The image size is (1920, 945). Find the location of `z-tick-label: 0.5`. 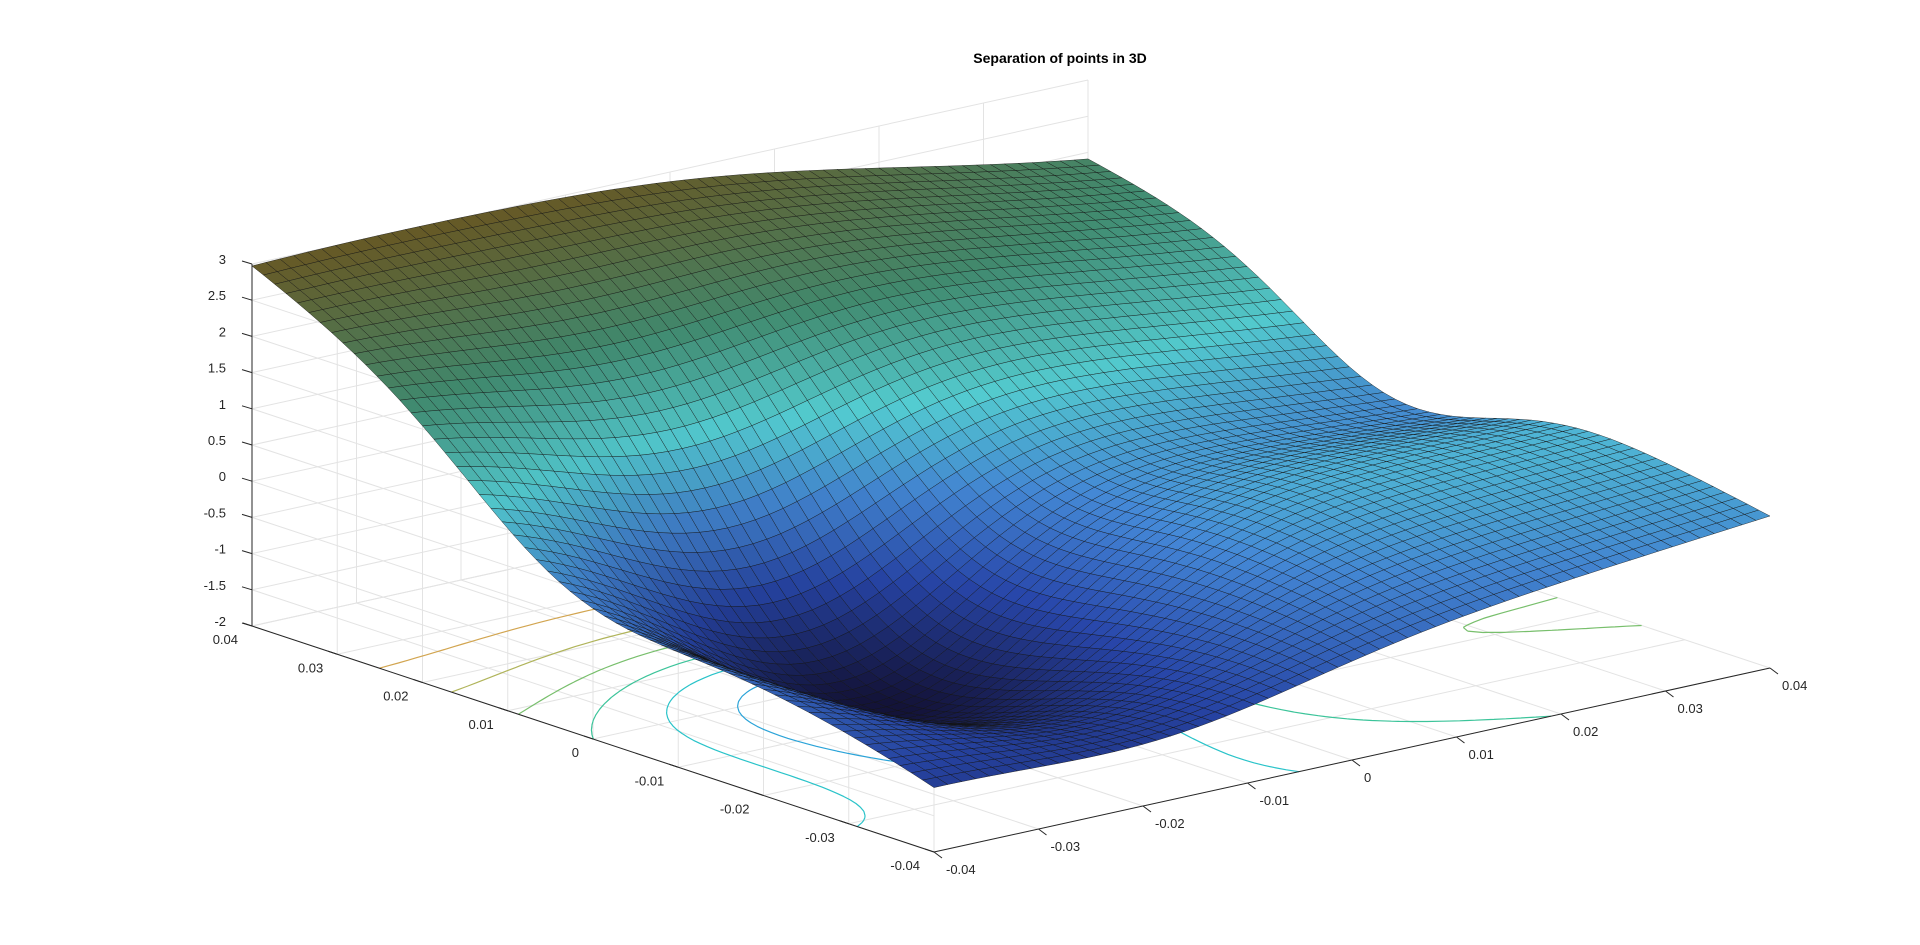

z-tick-label: 0.5 is located at coordinates (217, 440).